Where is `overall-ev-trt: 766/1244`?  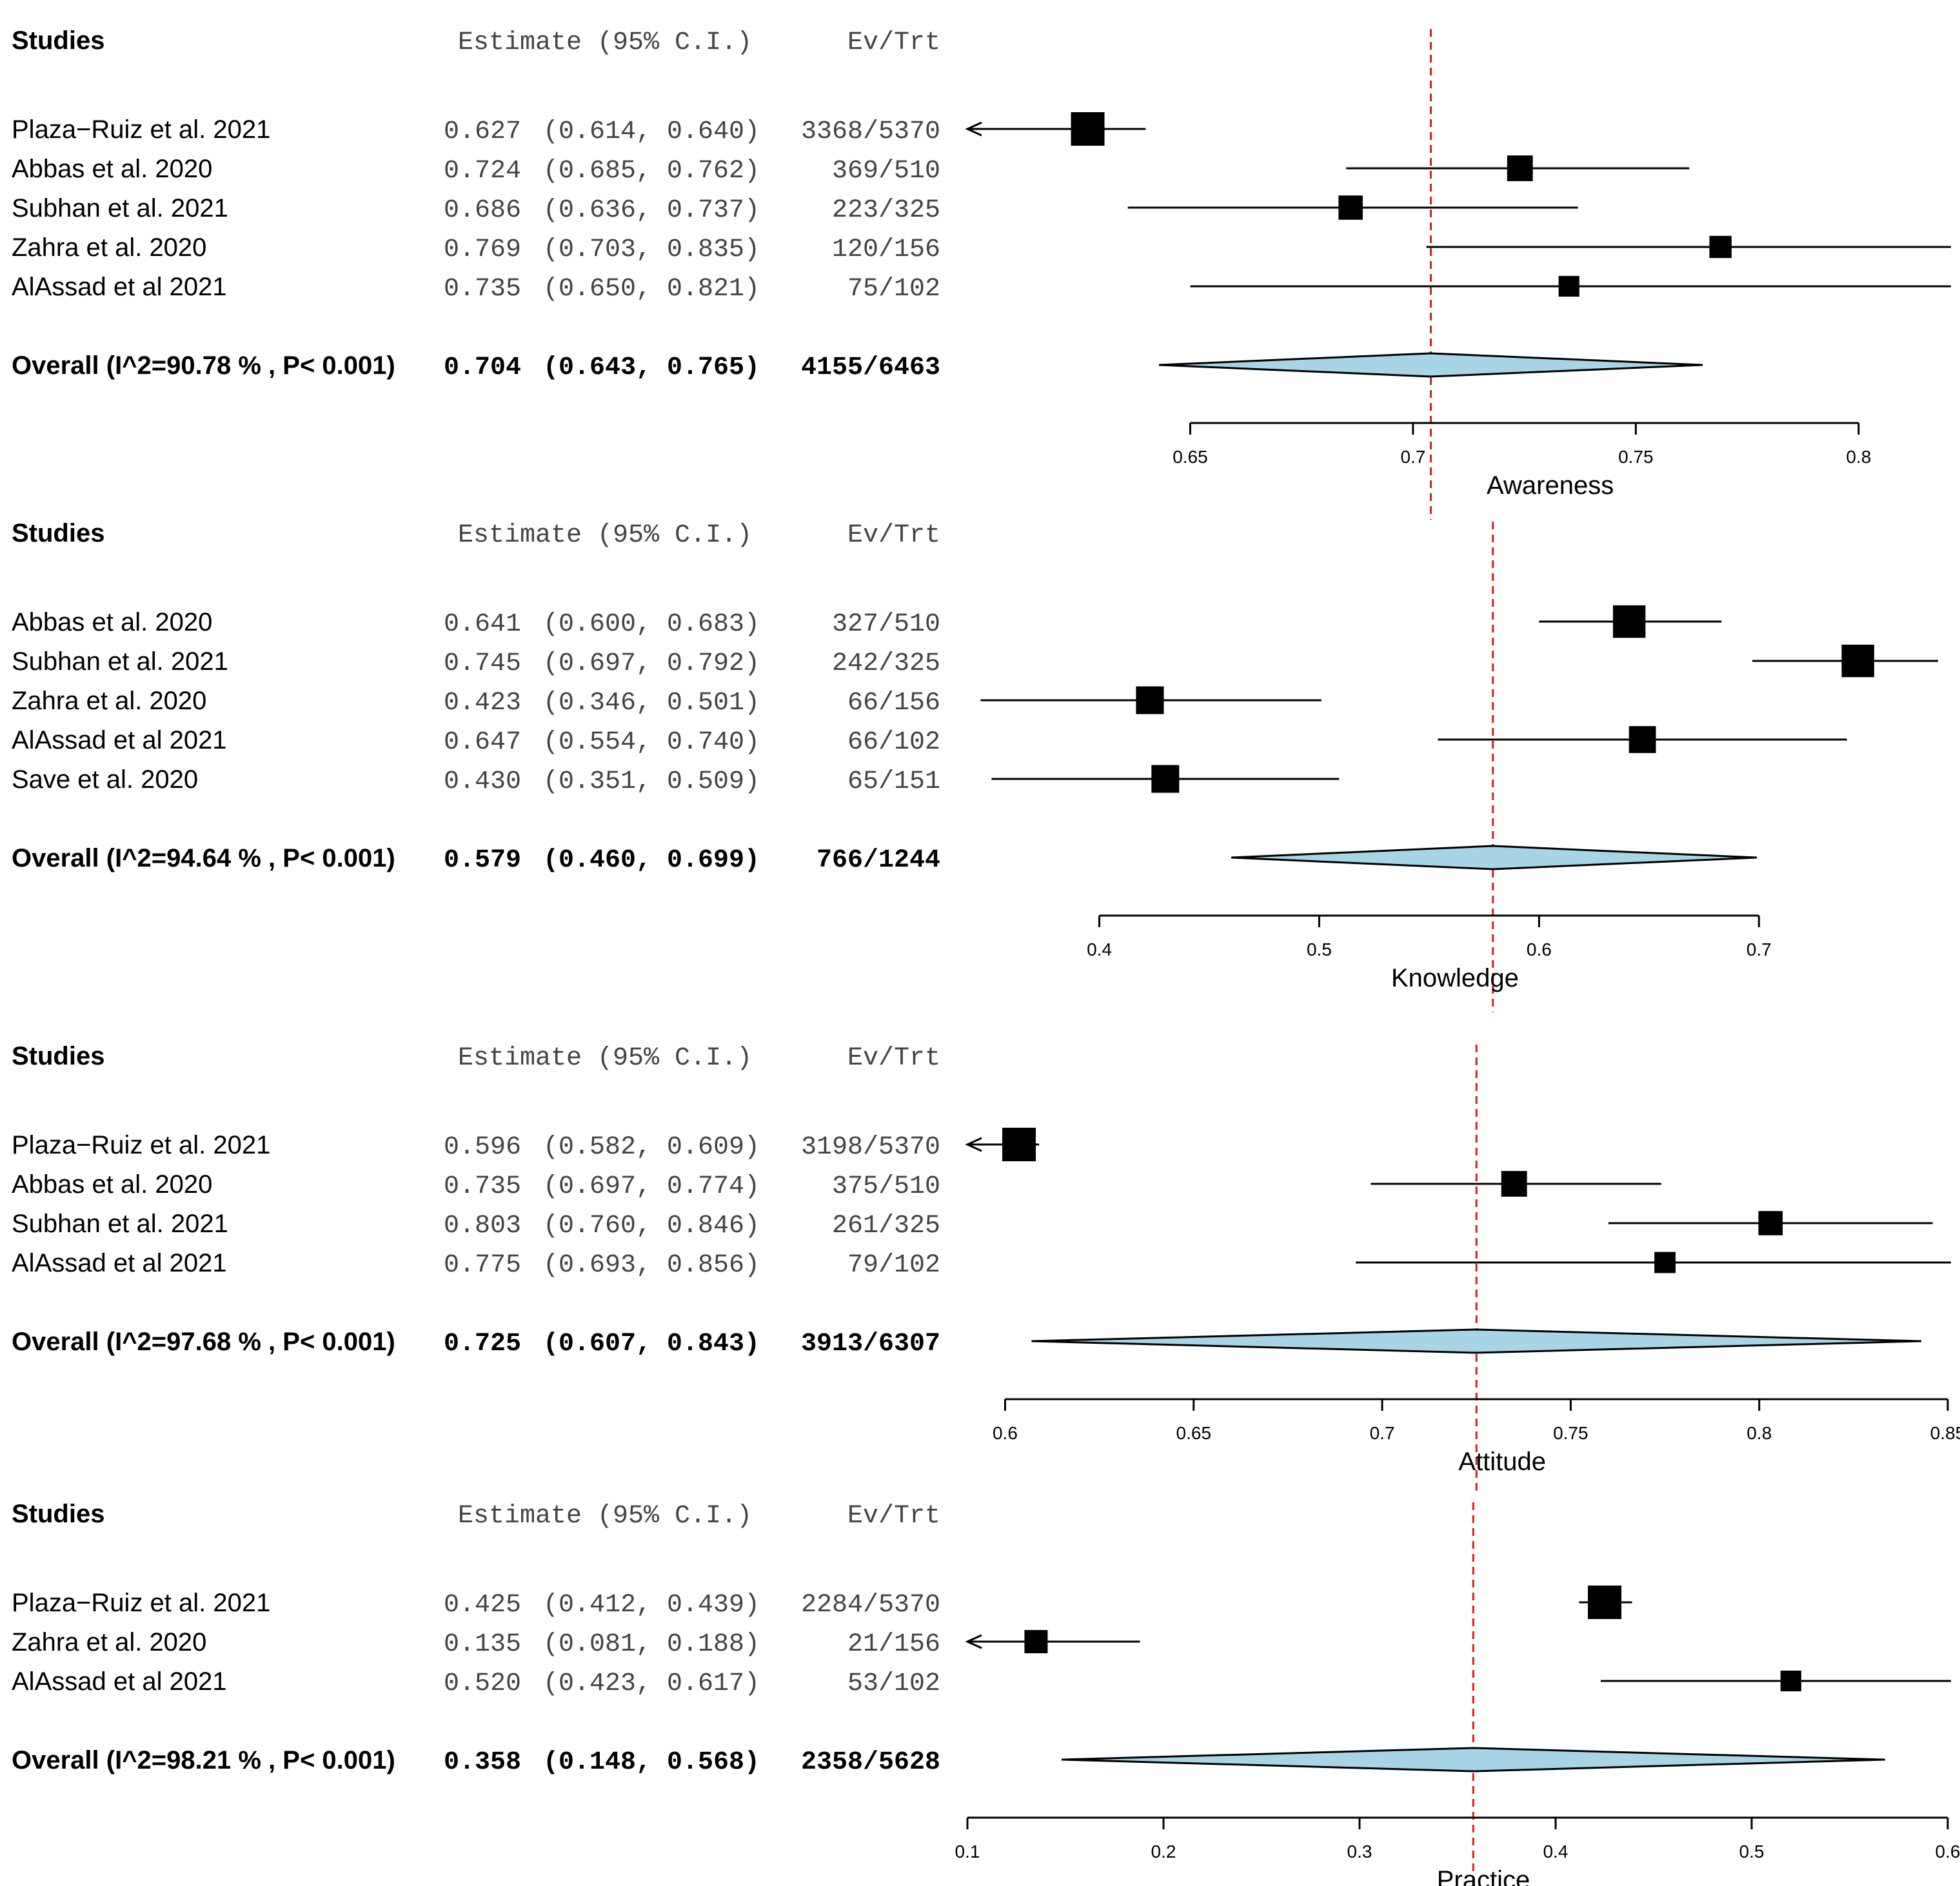 overall-ev-trt: 766/1244 is located at coordinates (878, 860).